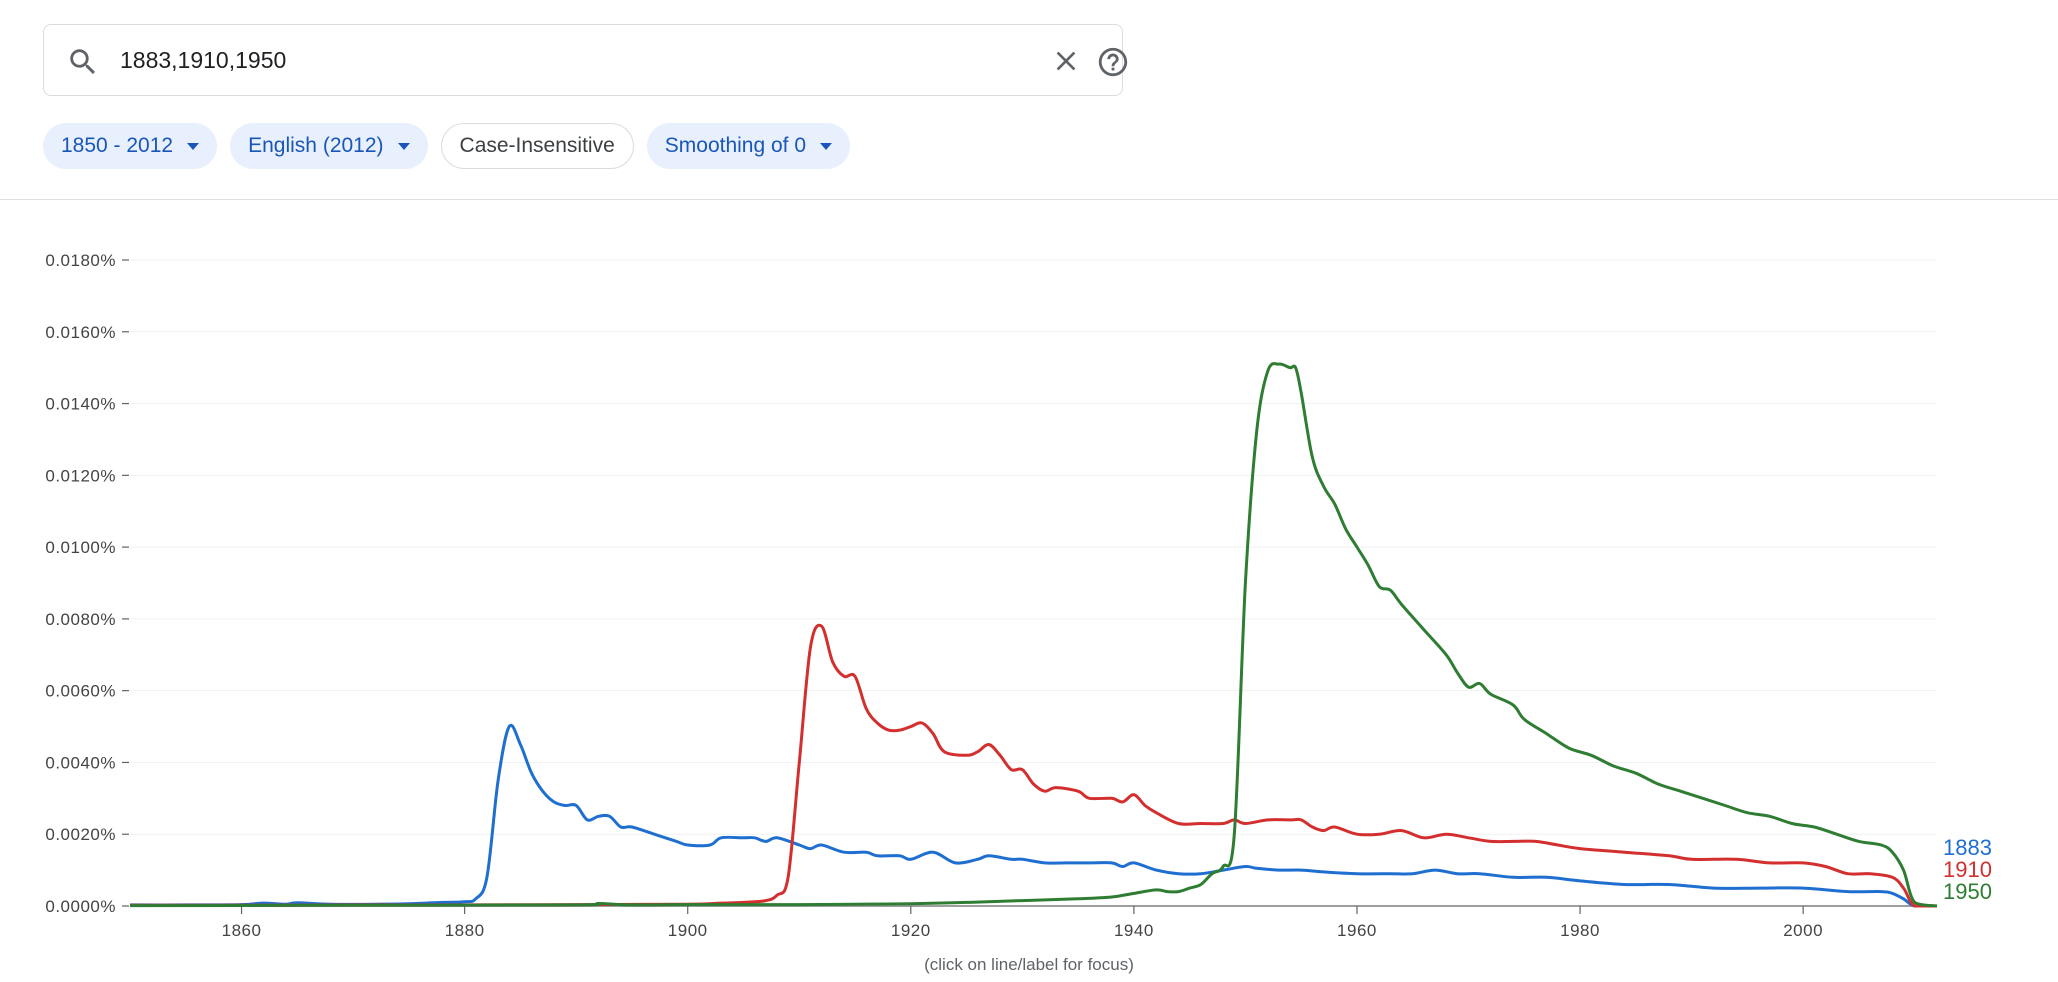 Image resolution: width=2058 pixels, height=982 pixels. Describe the element at coordinates (80, 619) in the screenshot. I see `y-tick-label: 0.0080%` at that location.